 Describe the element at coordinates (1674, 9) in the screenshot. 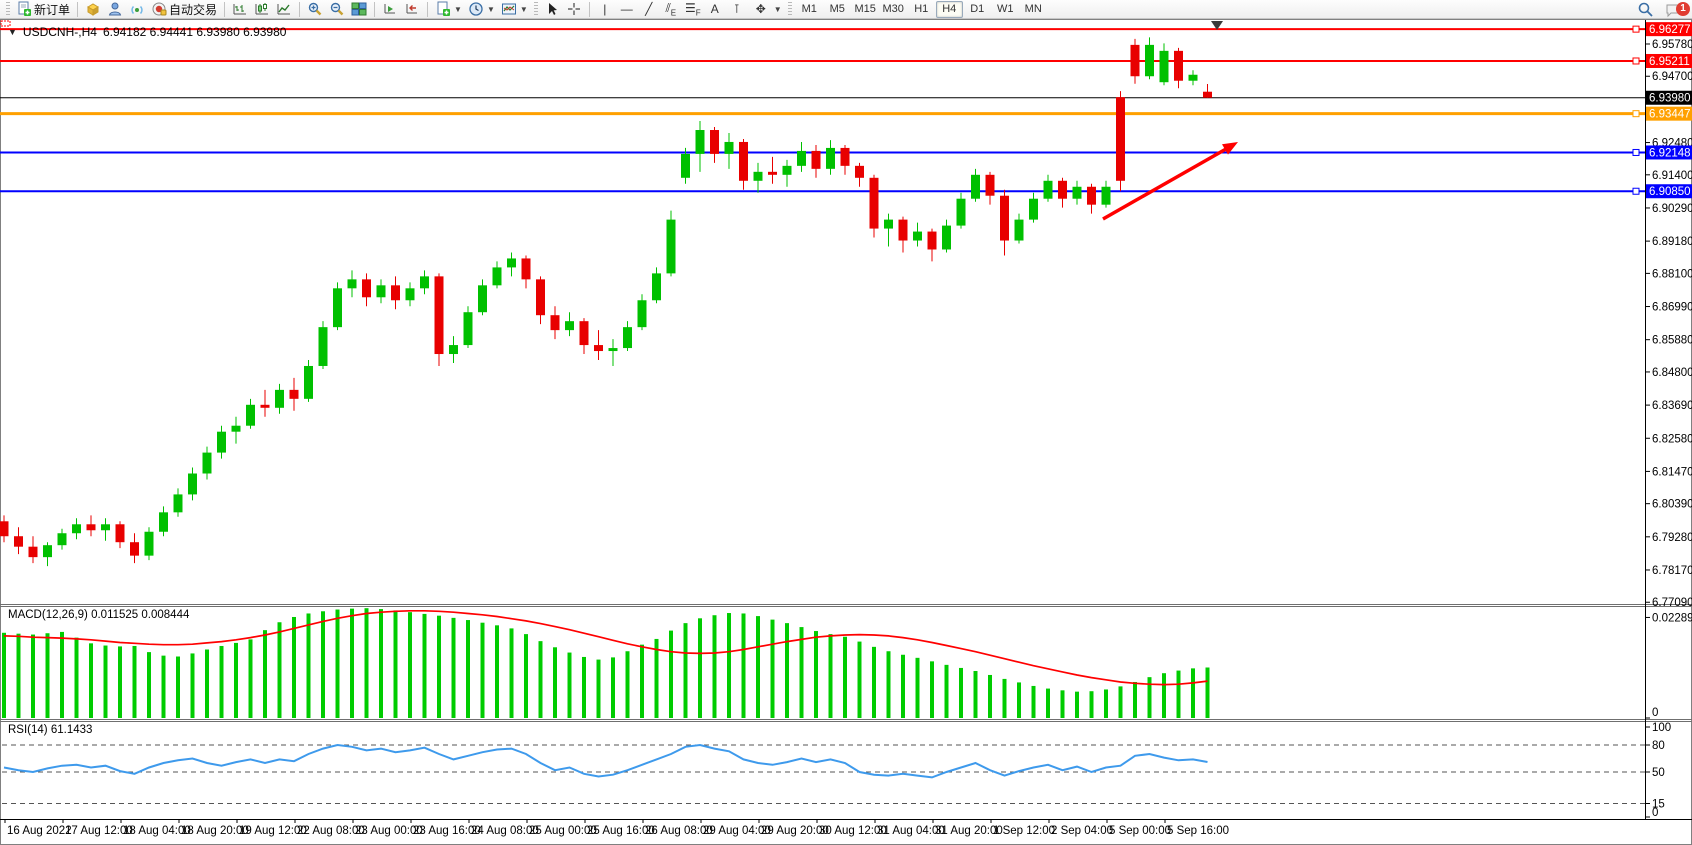

I see `notifications-button: 1` at that location.